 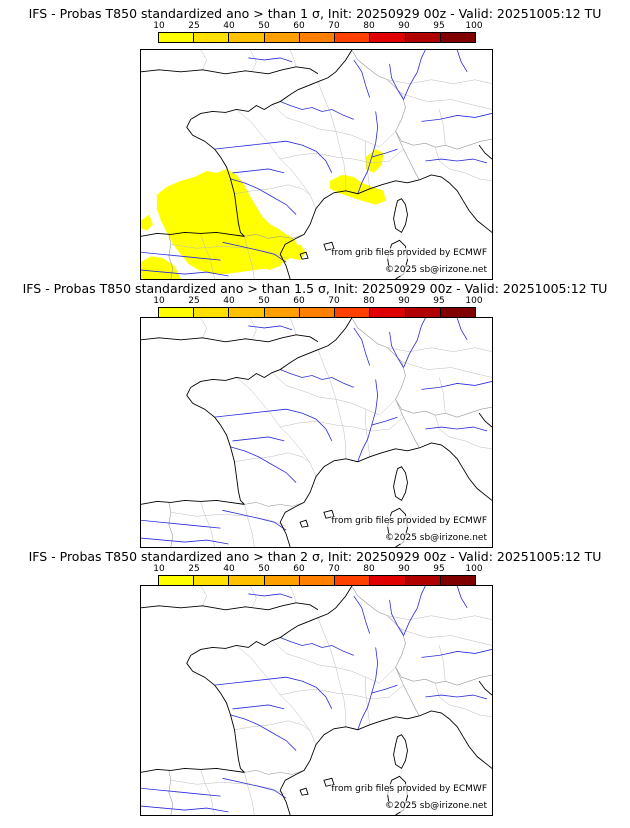 I want to click on legend-color-bar, so click(x=317, y=37).